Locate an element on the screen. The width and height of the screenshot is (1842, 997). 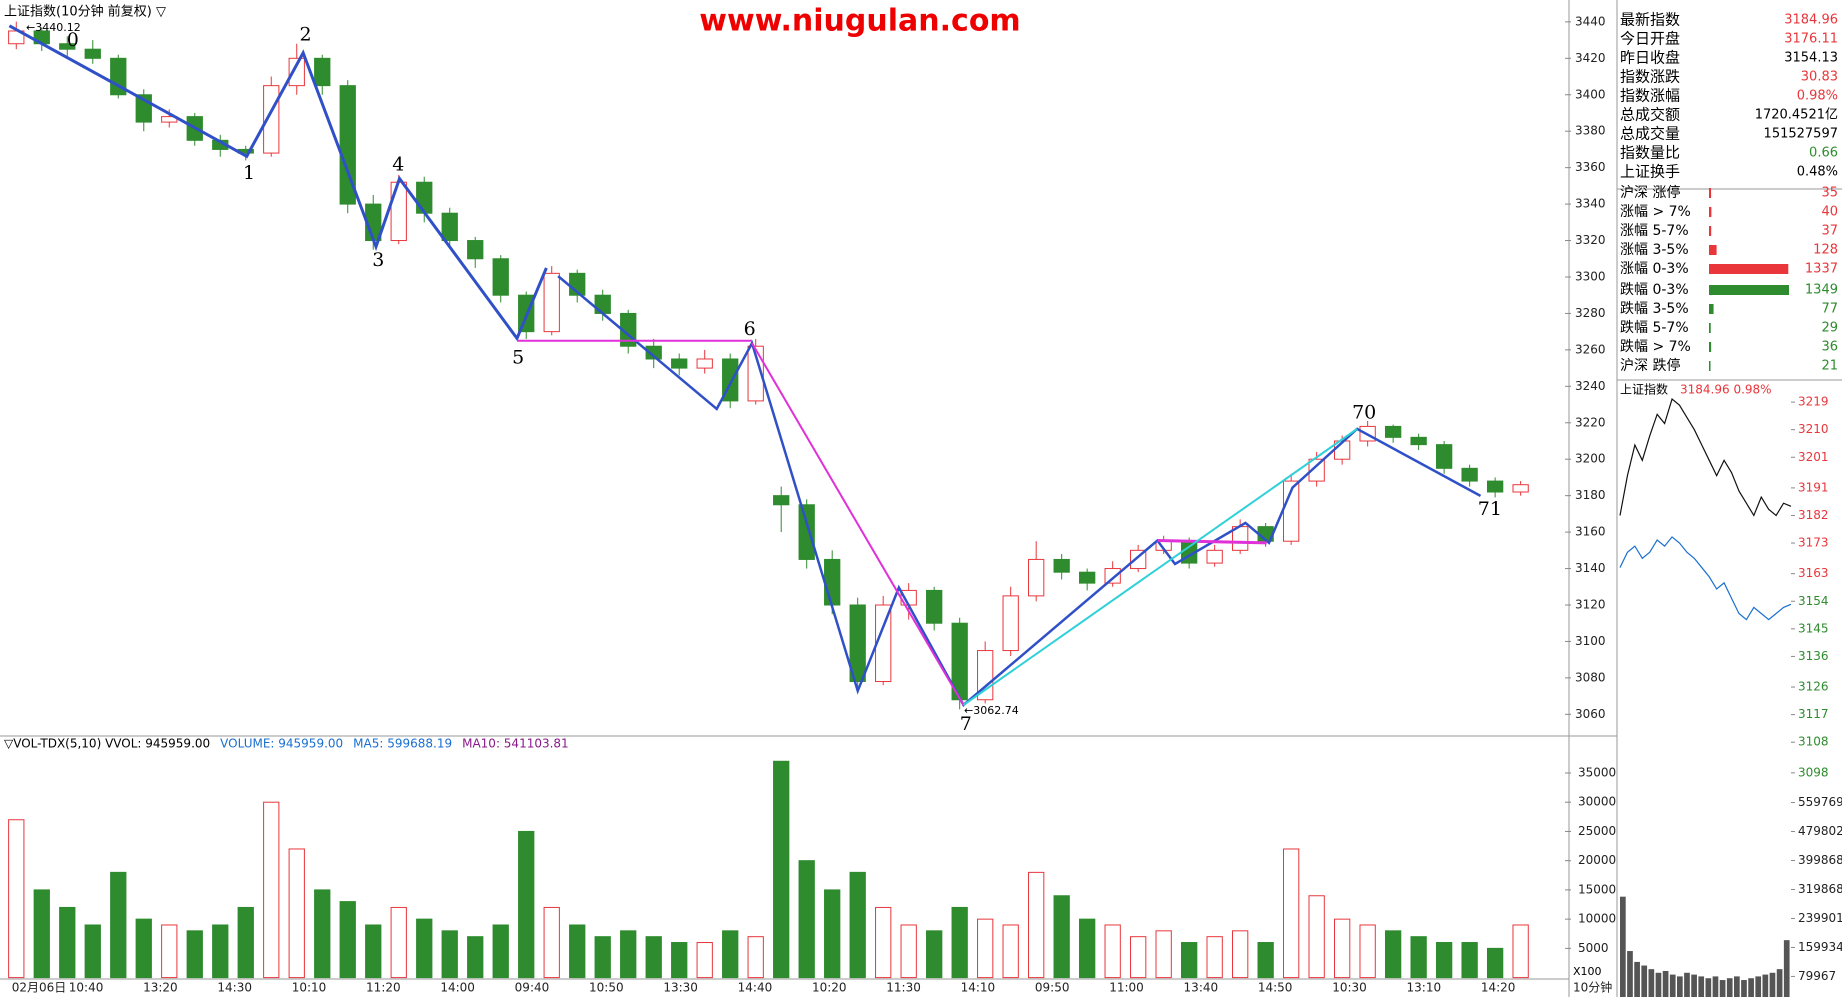
y-tick-label: 3154 is located at coordinates (1813, 601).